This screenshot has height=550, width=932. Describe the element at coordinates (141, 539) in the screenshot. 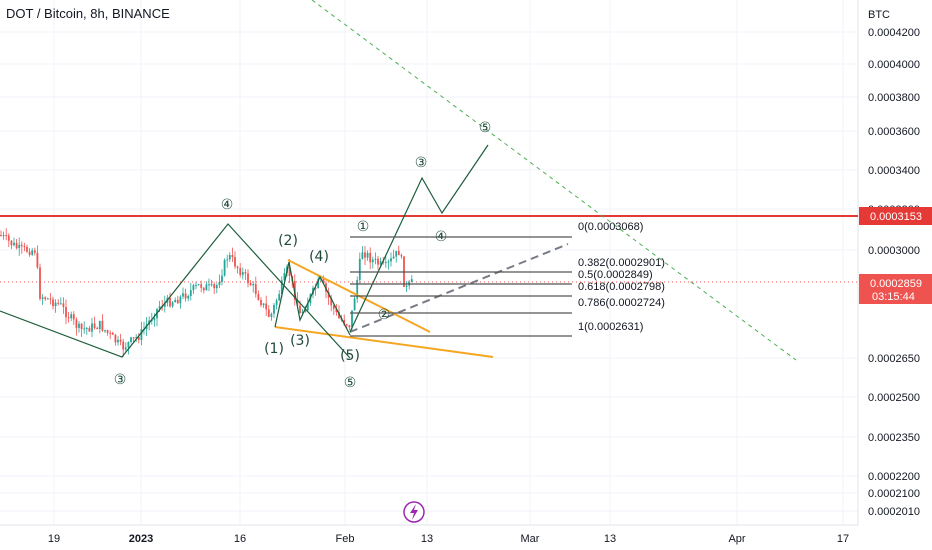

I see `time-tick-label: 2023` at that location.